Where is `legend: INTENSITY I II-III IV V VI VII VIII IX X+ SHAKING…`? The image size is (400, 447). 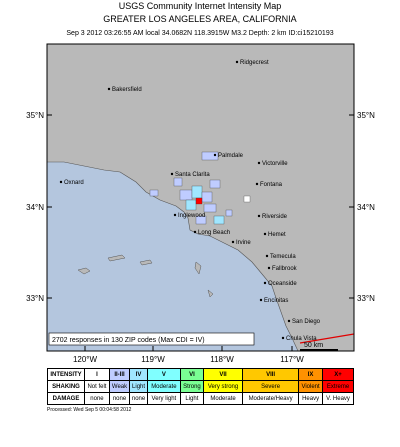 legend: INTENSITY I II-III IV V VI VII VIII IX X+ SHAKING… is located at coordinates (200, 386).